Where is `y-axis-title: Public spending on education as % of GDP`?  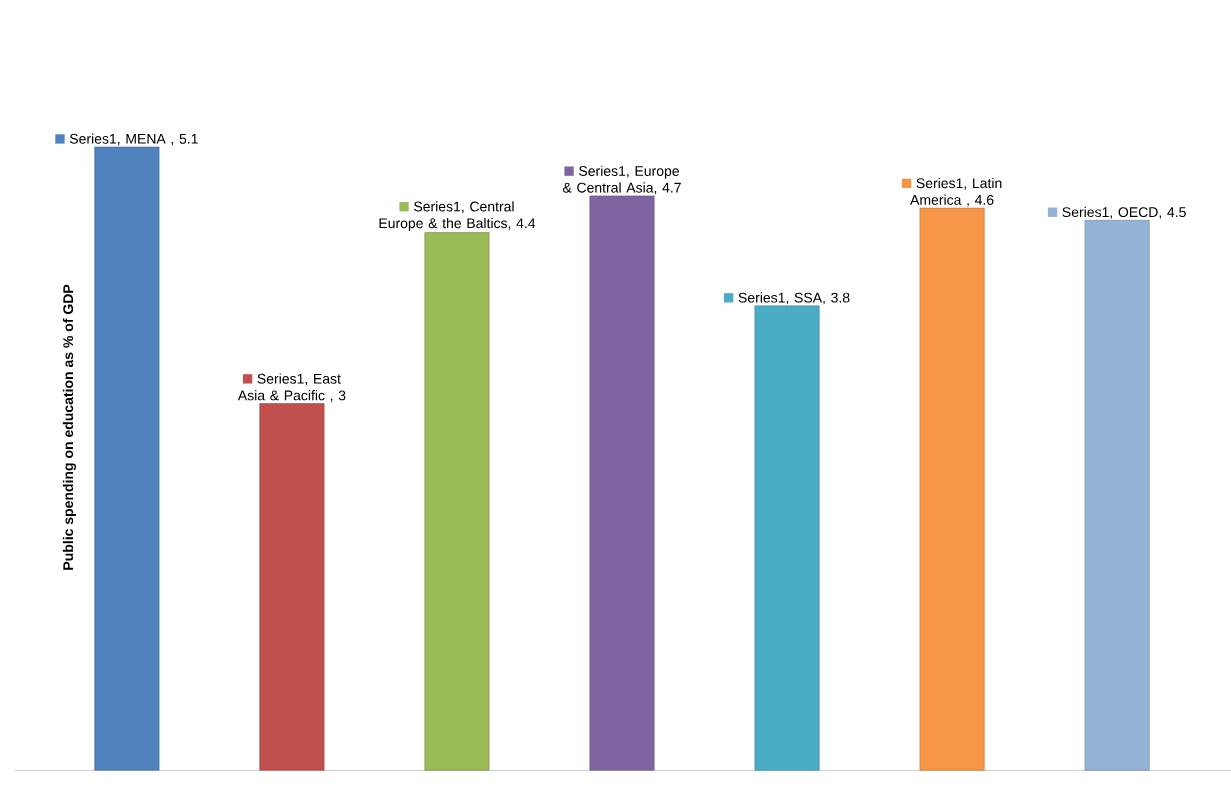 y-axis-title: Public spending on education as % of GDP is located at coordinates (69, 427).